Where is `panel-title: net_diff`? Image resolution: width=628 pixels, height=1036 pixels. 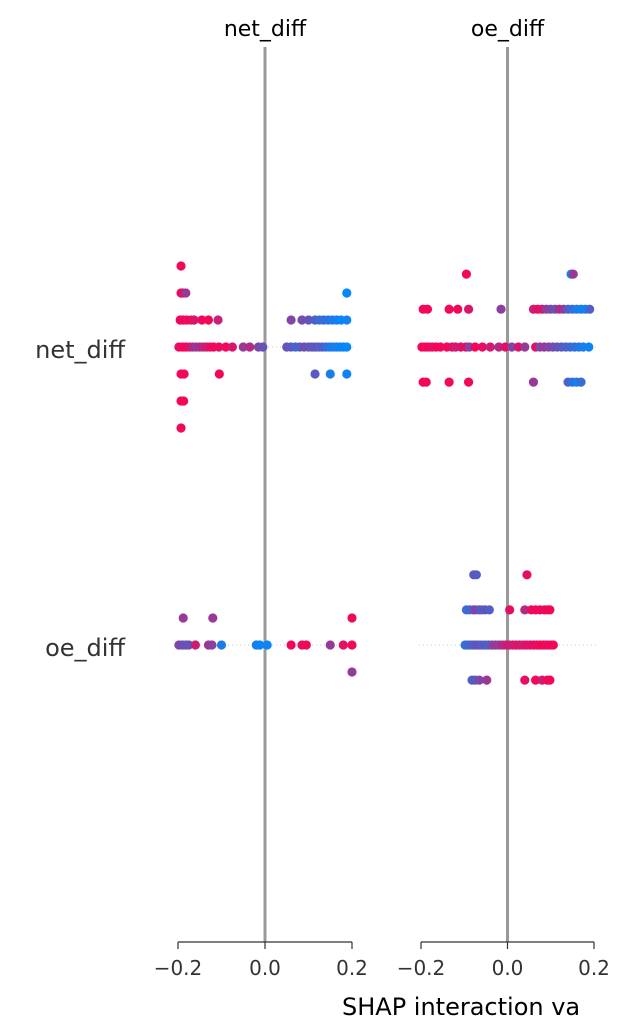 panel-title: net_diff is located at coordinates (265, 29).